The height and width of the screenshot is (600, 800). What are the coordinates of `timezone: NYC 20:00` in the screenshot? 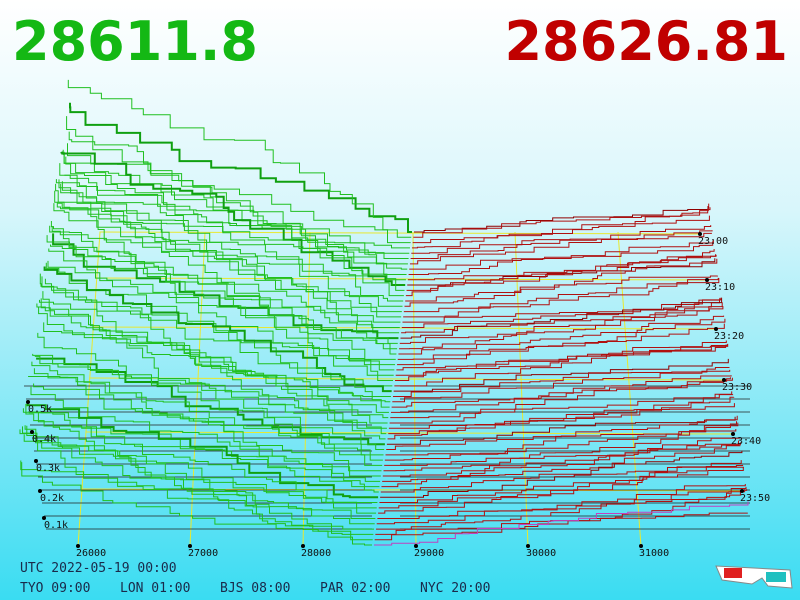 It's located at (455, 588).